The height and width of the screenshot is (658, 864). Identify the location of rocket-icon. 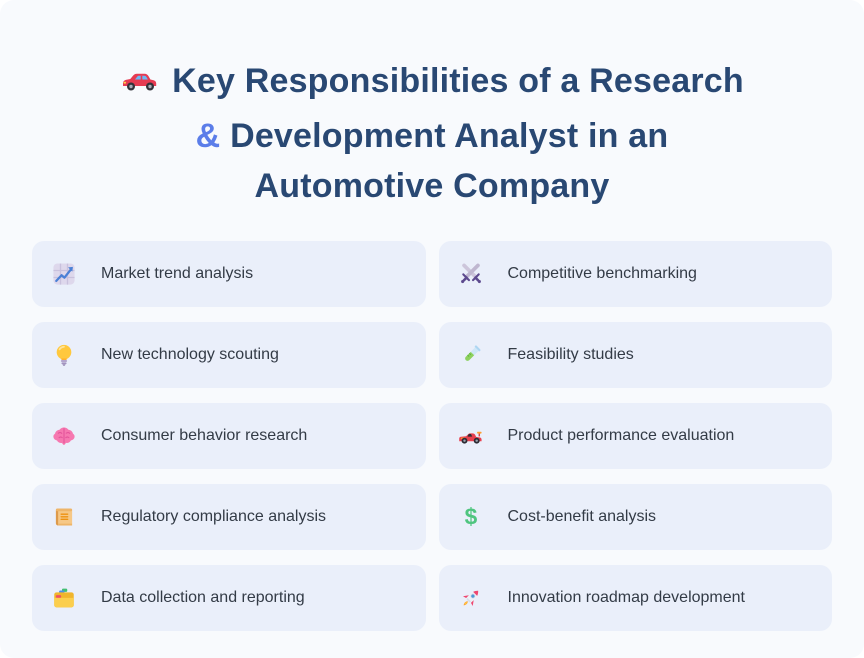
(471, 598).